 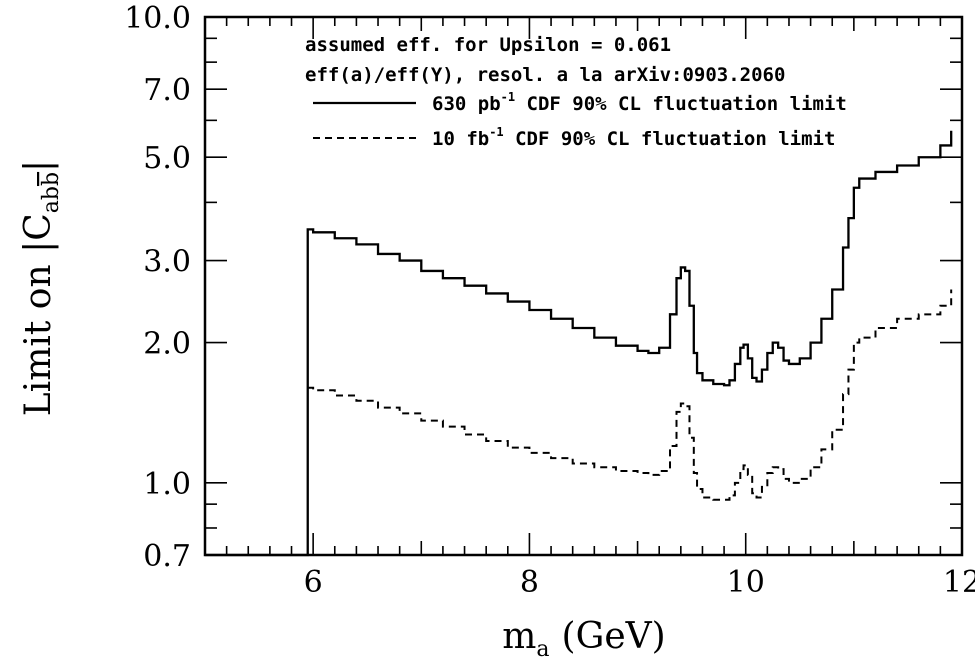 I want to click on y-tick-label: 3.0, so click(x=167, y=262).